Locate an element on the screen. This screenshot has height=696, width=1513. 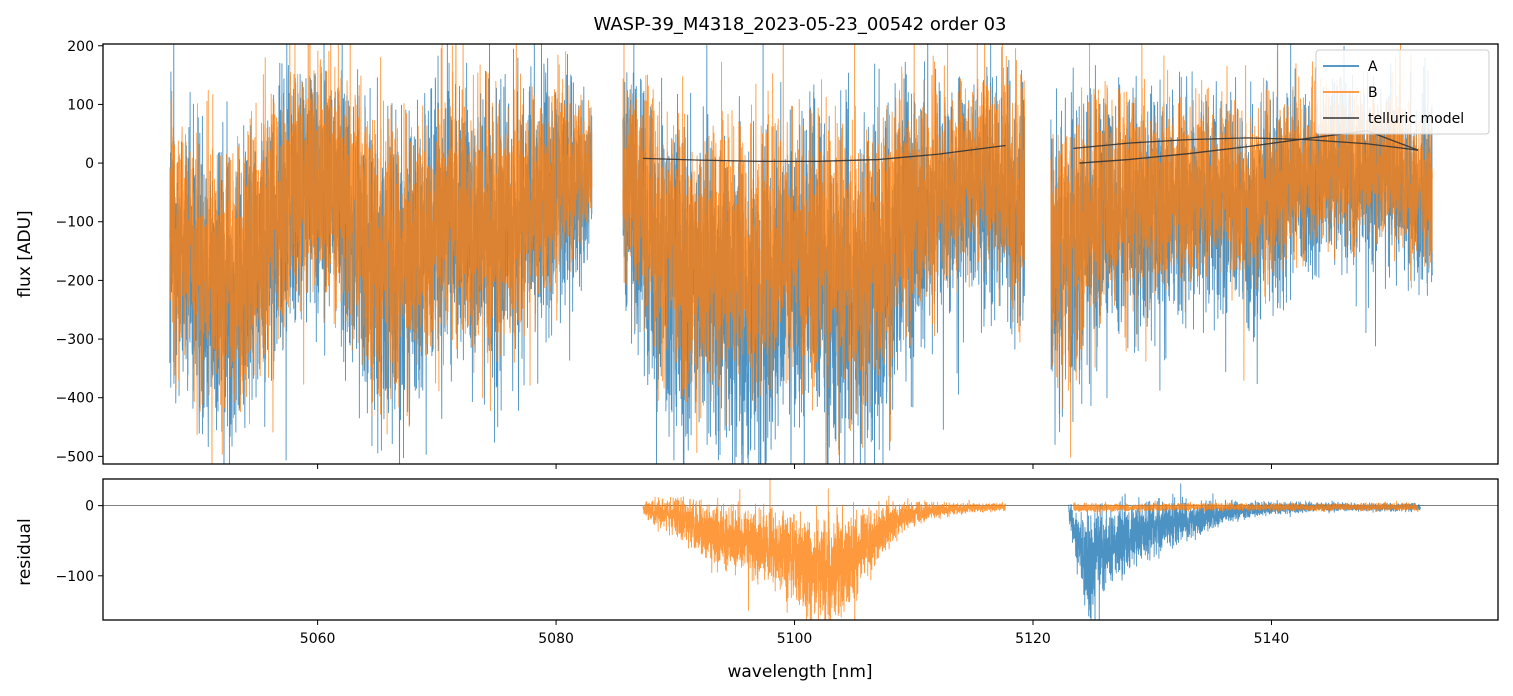
top-y-tick-label: 200 is located at coordinates (80, 47).